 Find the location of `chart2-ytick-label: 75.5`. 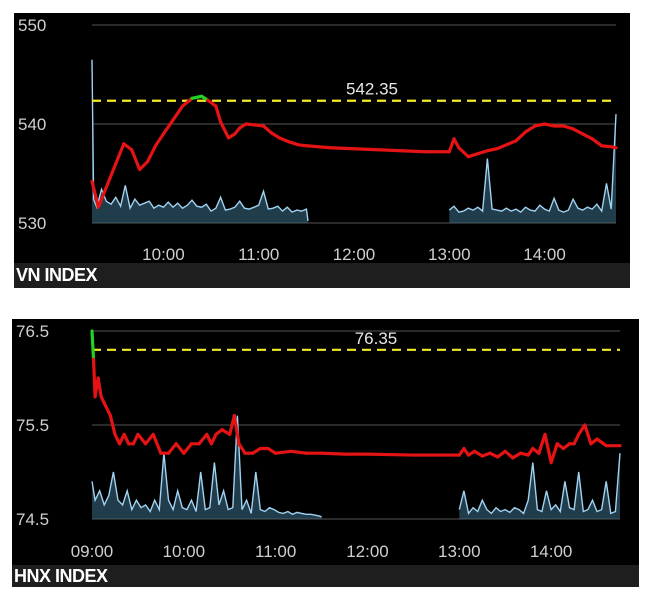

chart2-ytick-label: 75.5 is located at coordinates (32, 425).